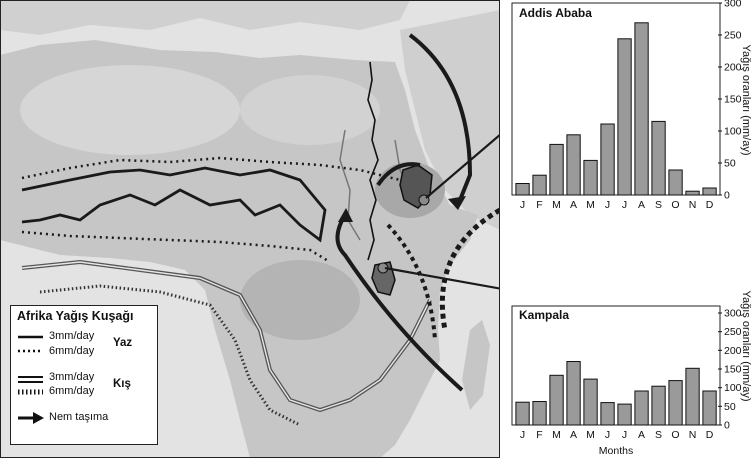 The height and width of the screenshot is (458, 755). Describe the element at coordinates (205, 17) in the screenshot. I see `europe-landmass` at that location.